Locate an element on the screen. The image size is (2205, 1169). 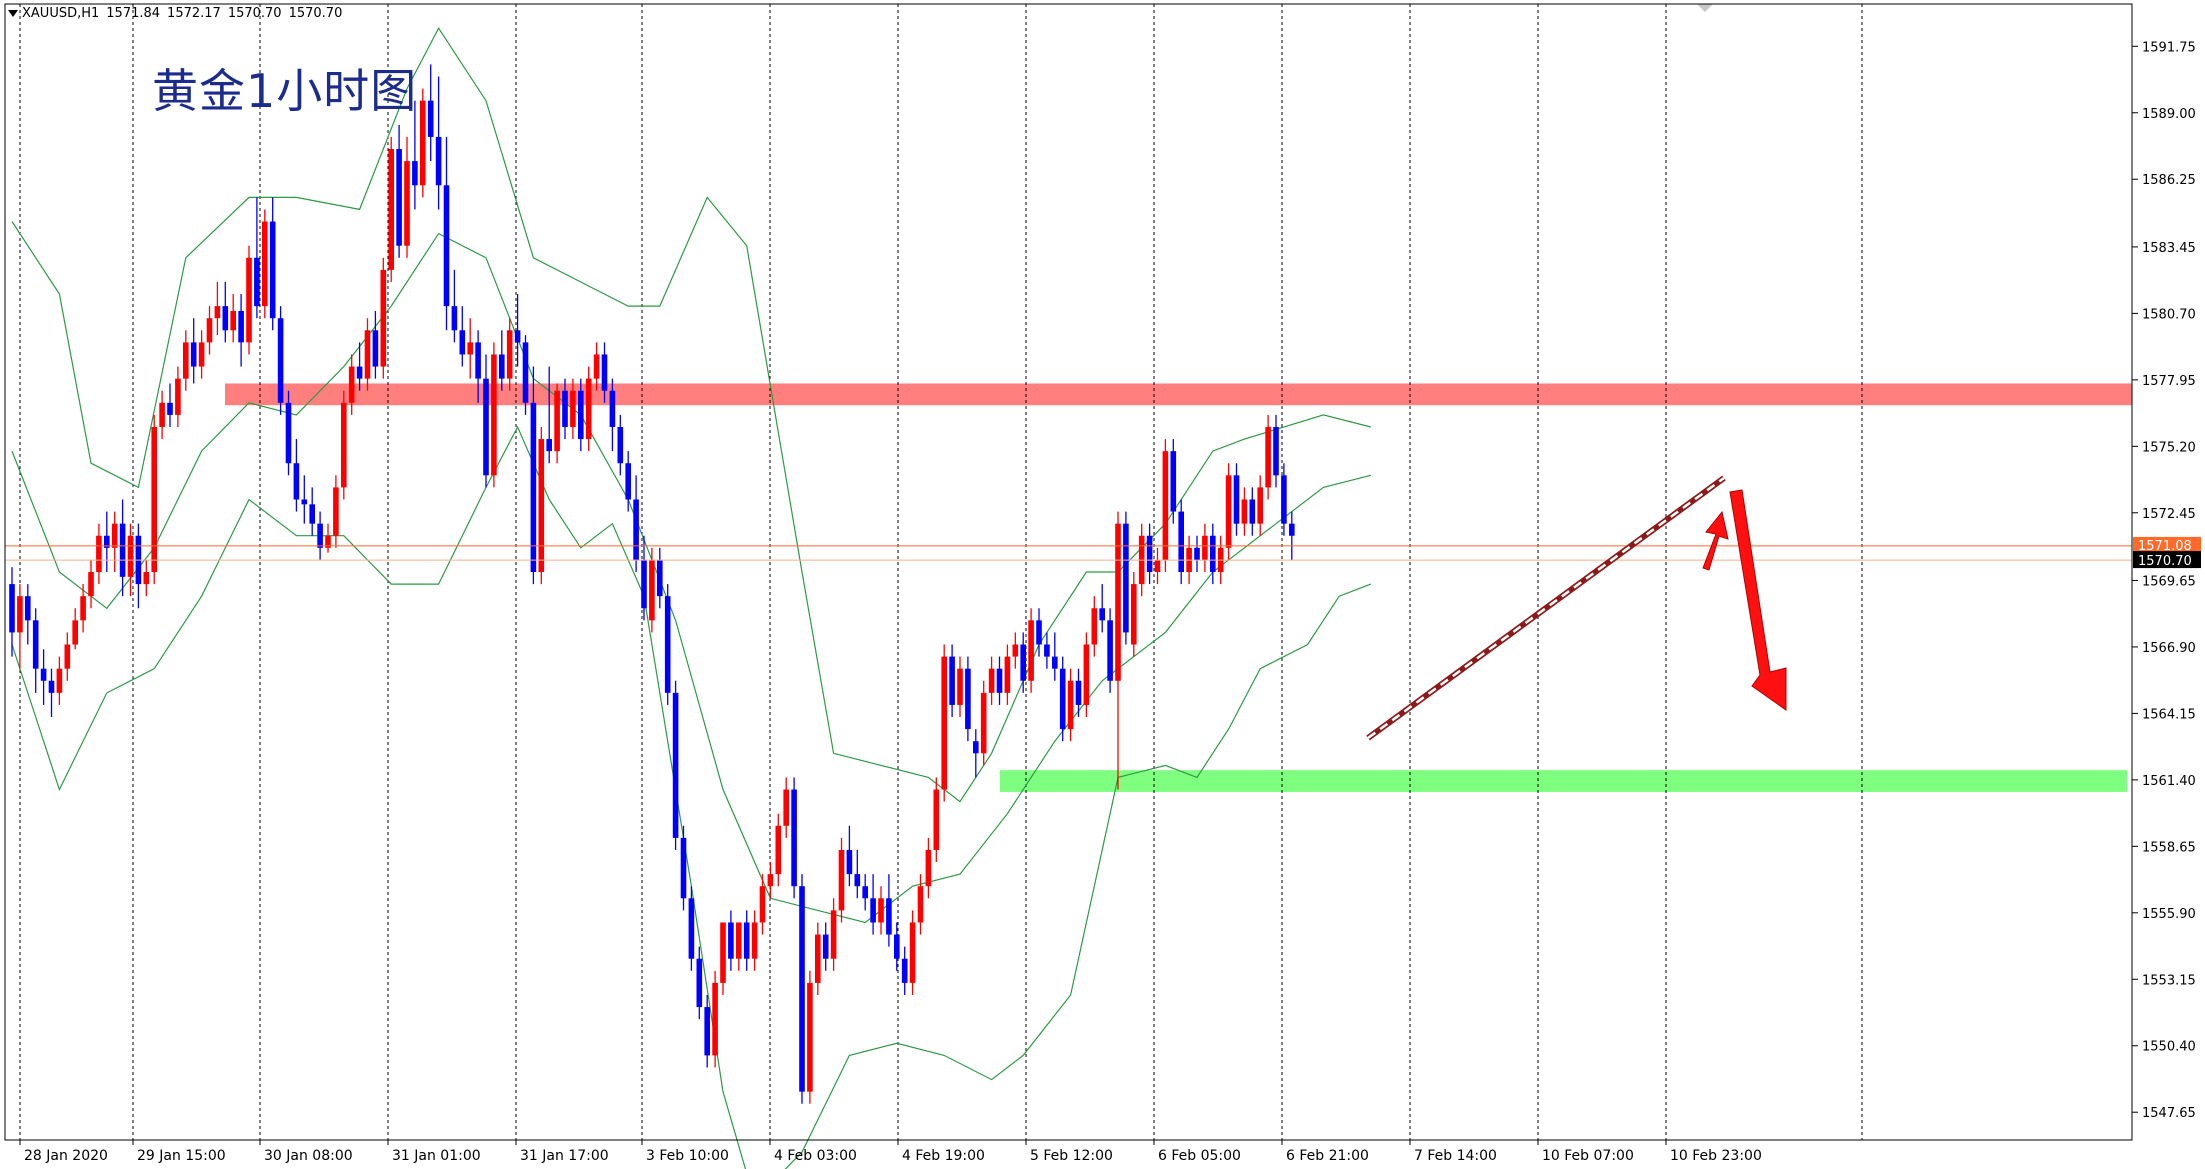
up-arrow-icon is located at coordinates (1715, 540).